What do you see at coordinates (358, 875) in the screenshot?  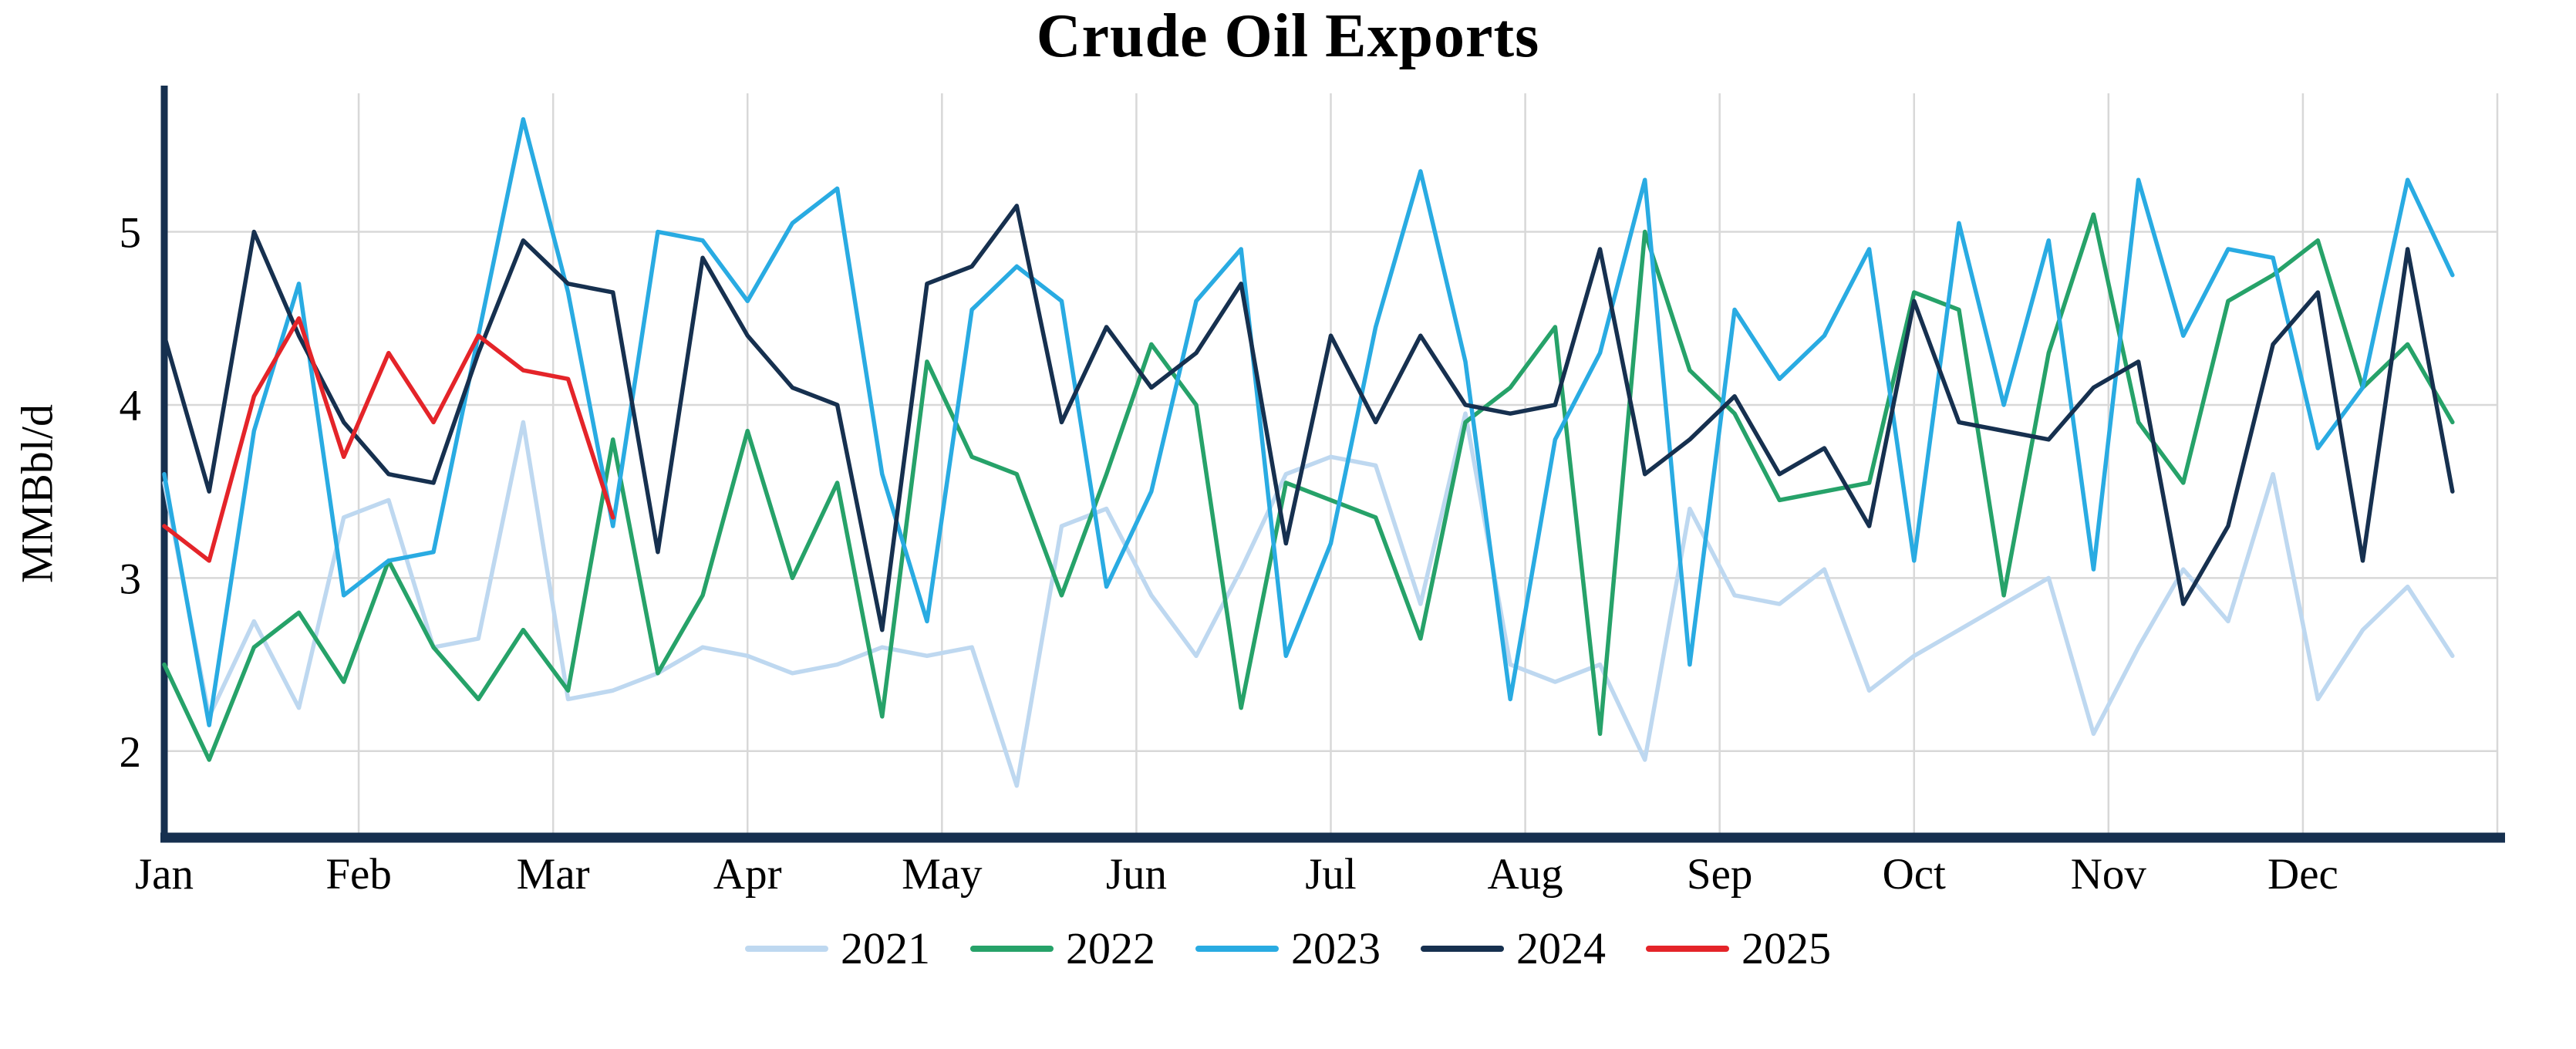 I see `svg-text: Feb` at bounding box center [358, 875].